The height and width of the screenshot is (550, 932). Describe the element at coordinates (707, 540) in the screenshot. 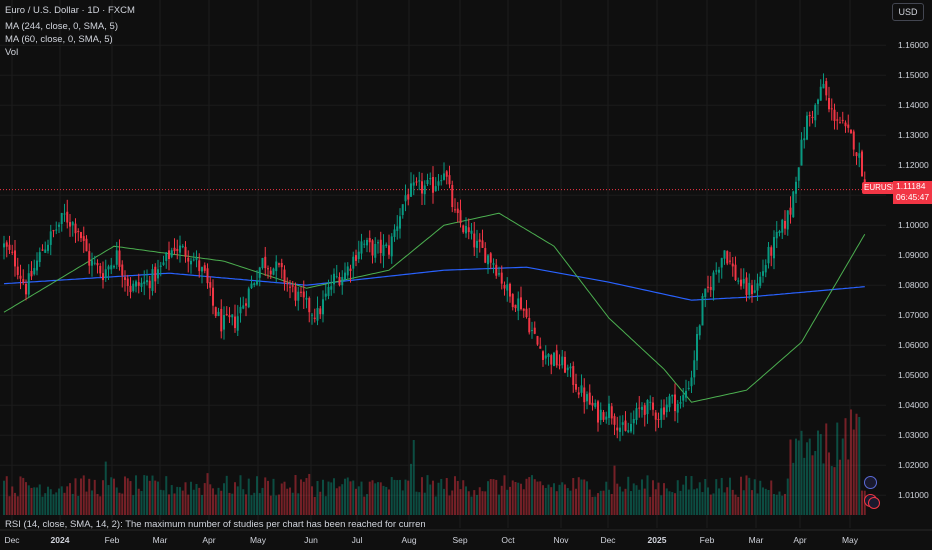

I see `time-tick-label: Feb` at that location.